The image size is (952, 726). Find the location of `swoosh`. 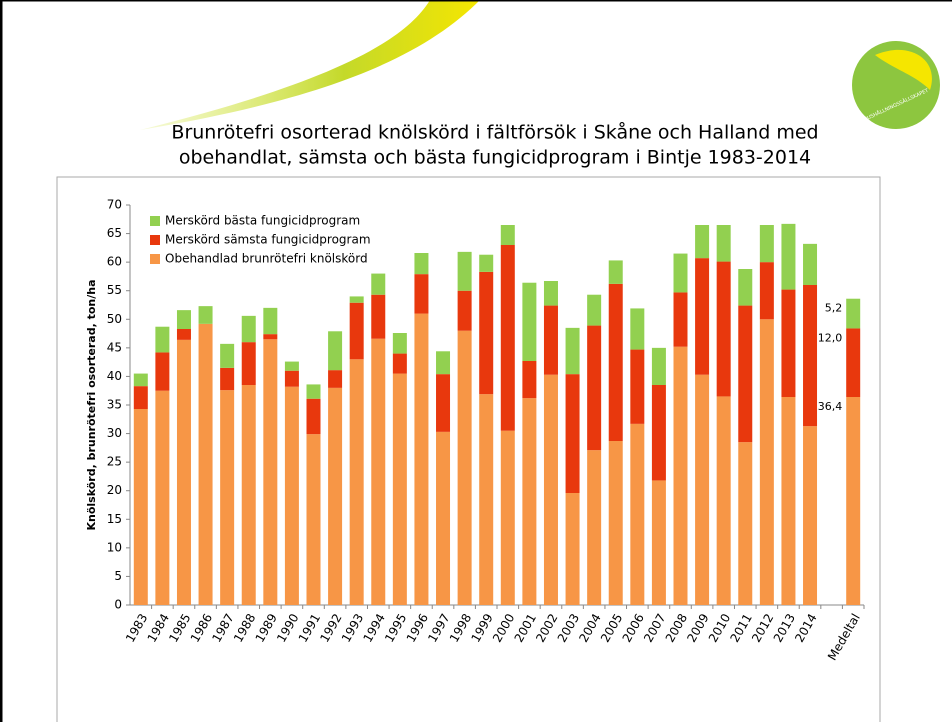

swoosh is located at coordinates (310, 65).